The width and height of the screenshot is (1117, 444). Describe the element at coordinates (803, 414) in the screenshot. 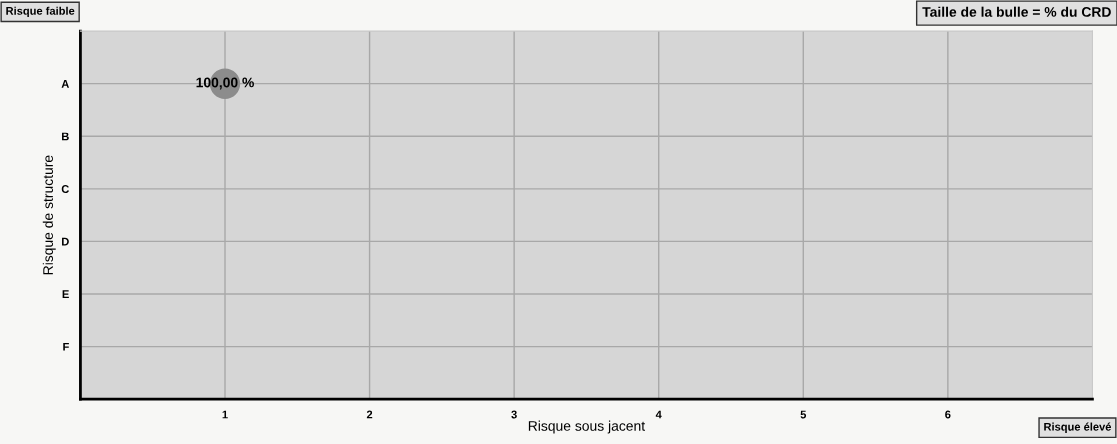

I see `x-tick-label: 5` at that location.